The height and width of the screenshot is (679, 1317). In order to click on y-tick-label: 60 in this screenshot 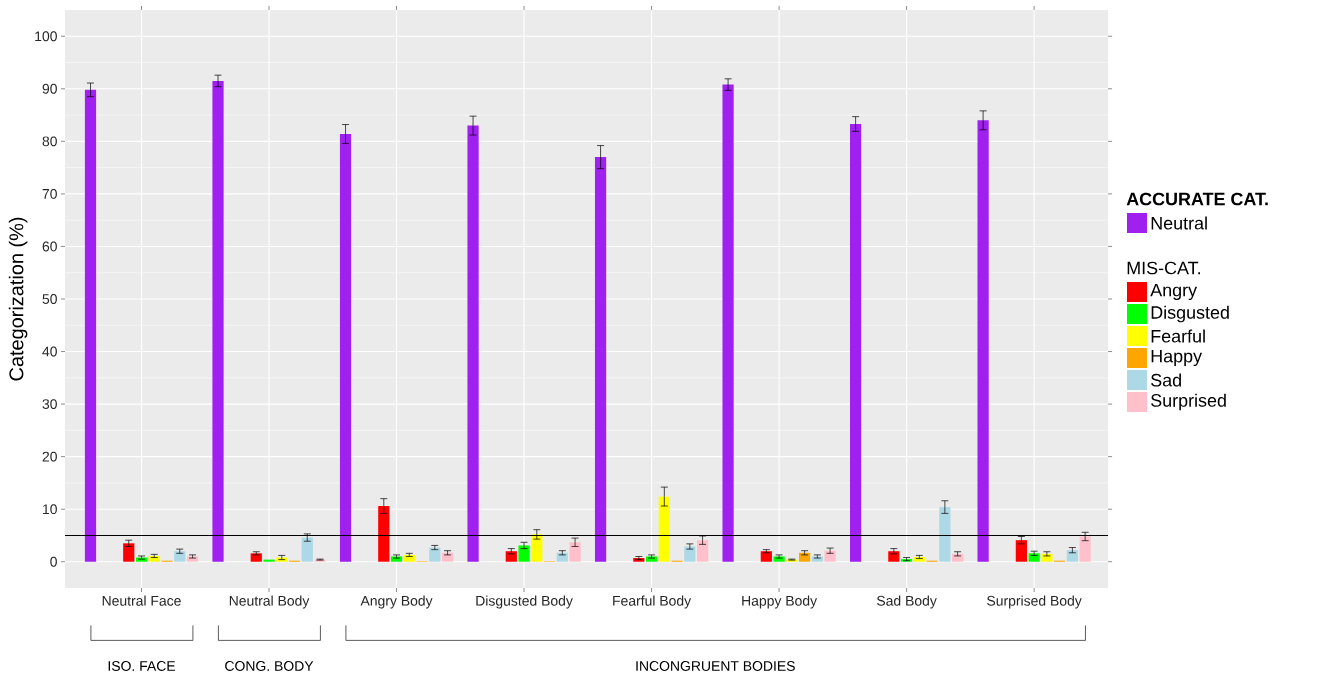, I will do `click(49, 246)`.